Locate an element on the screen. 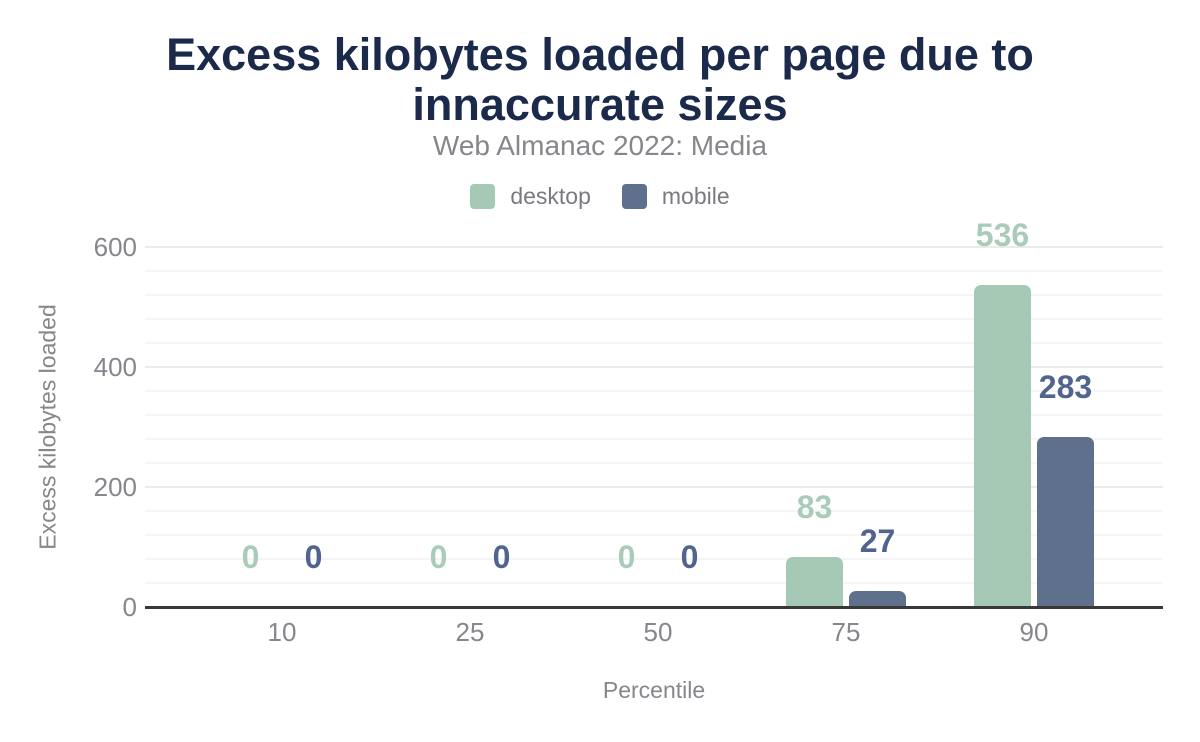  bar-group-p90: 536 283 is located at coordinates (1034, 412).